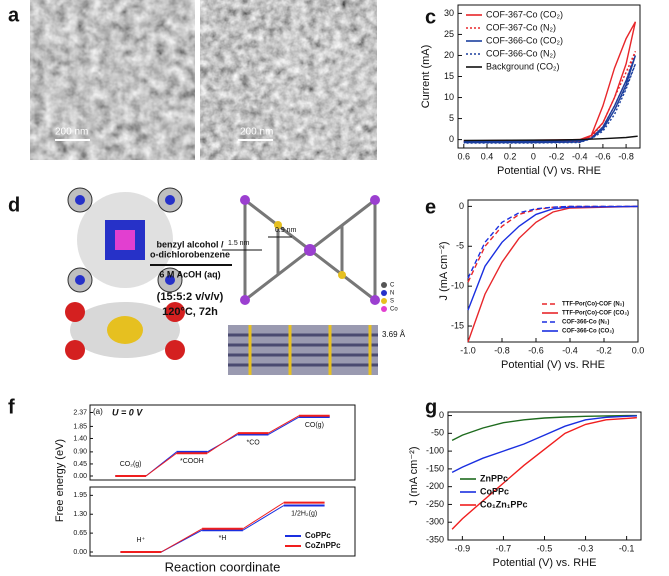 This screenshot has height=576, width=669. Describe the element at coordinates (323, 545) in the screenshot. I see `legend-label: CoZnPPc` at that location.